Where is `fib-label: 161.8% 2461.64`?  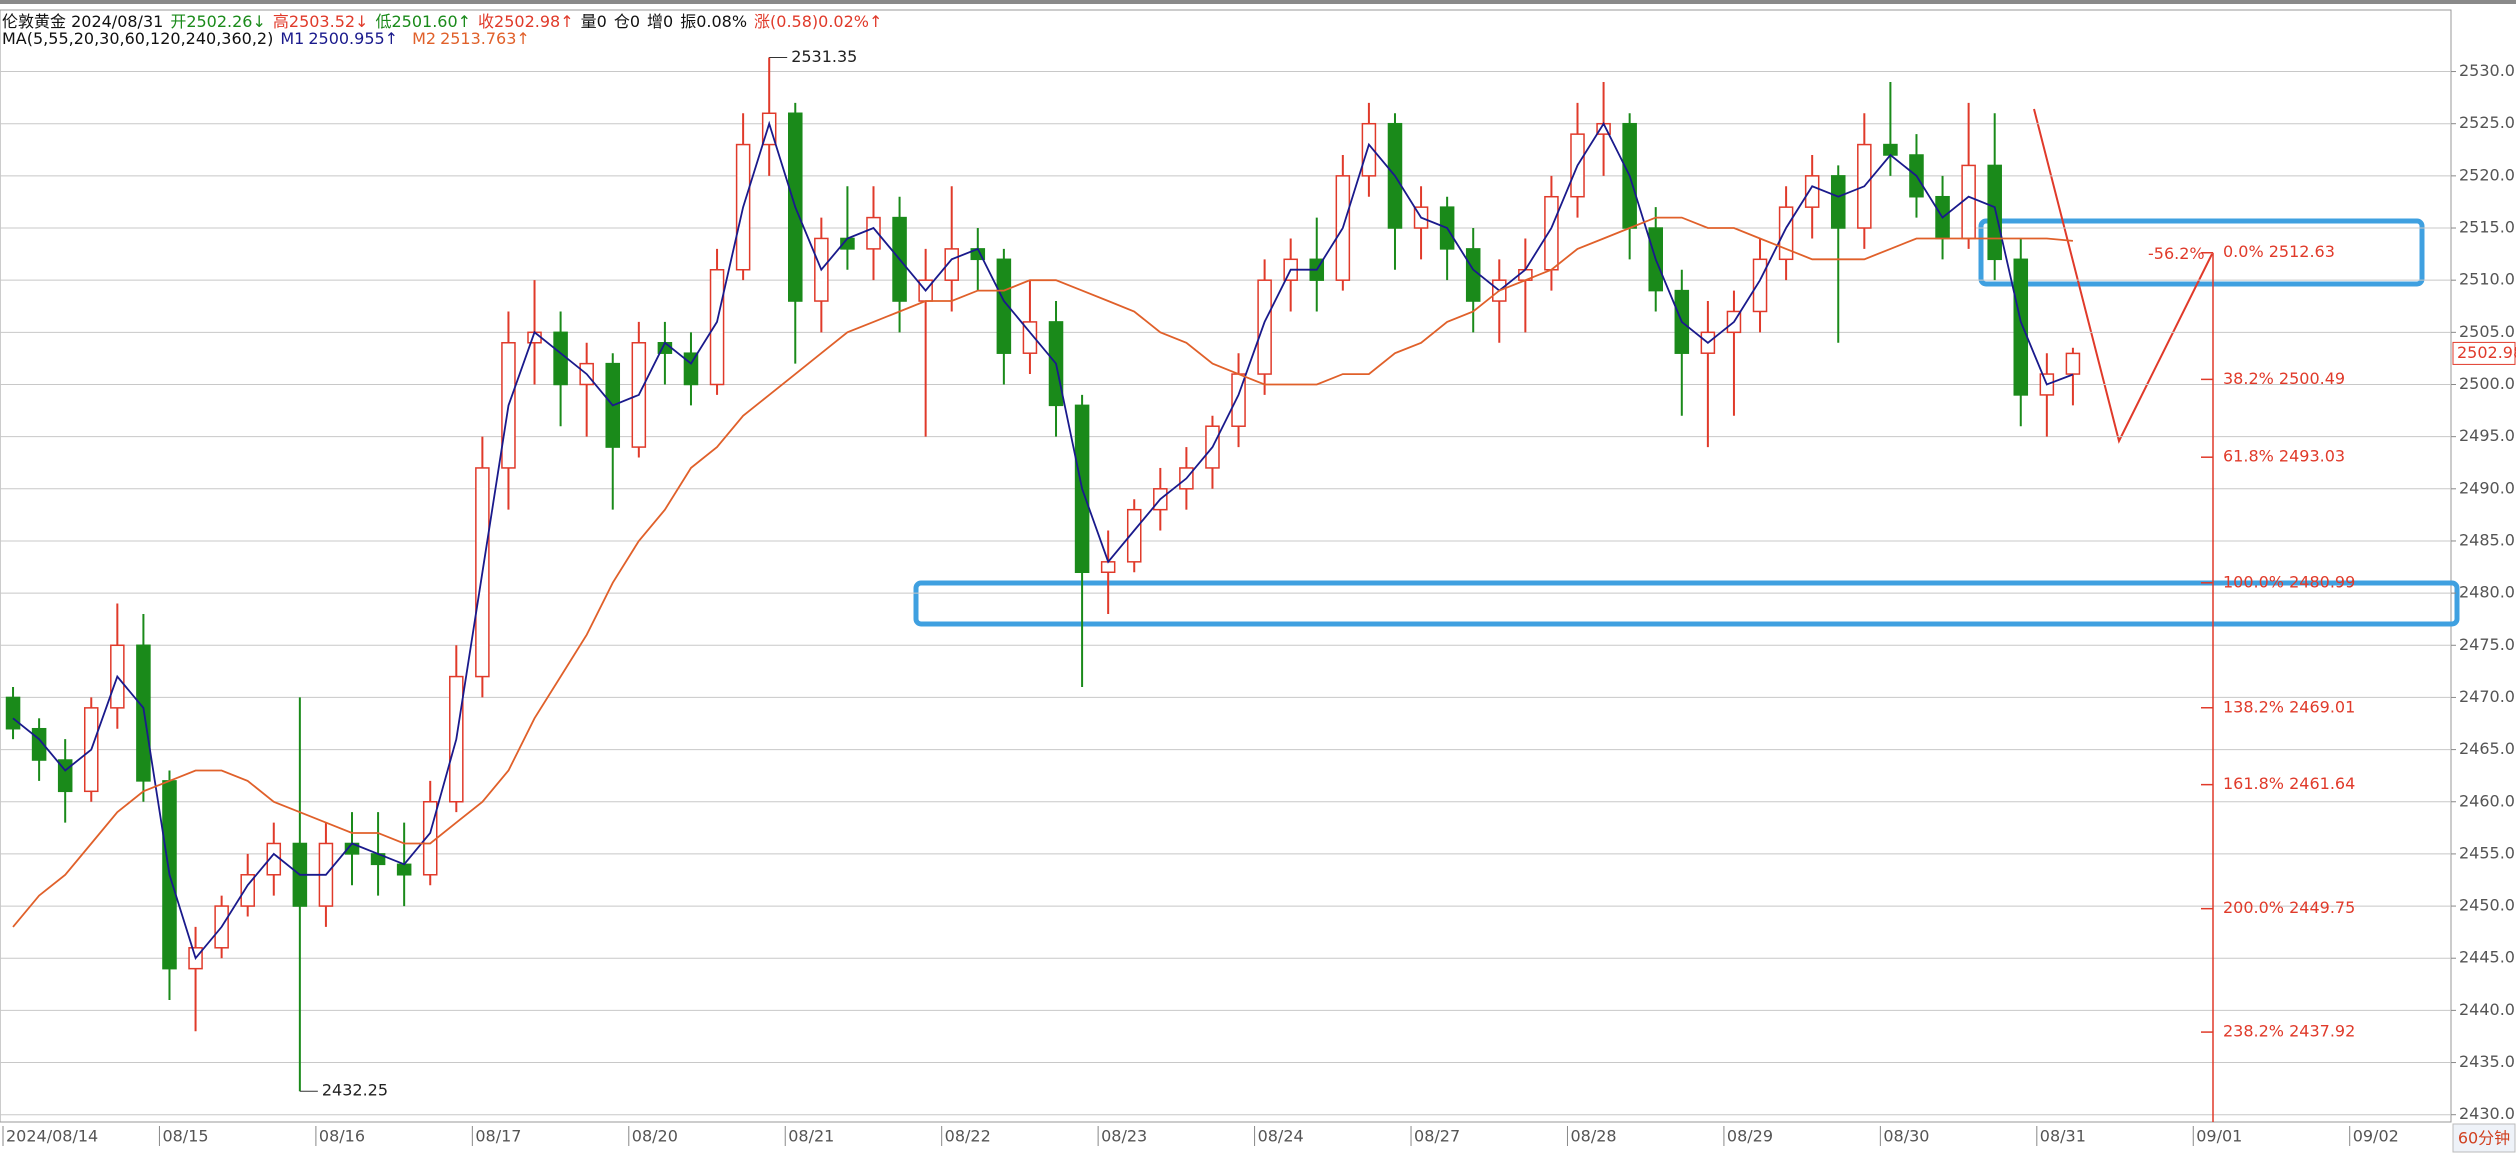
fib-label: 161.8% 2461.64 is located at coordinates (2289, 783).